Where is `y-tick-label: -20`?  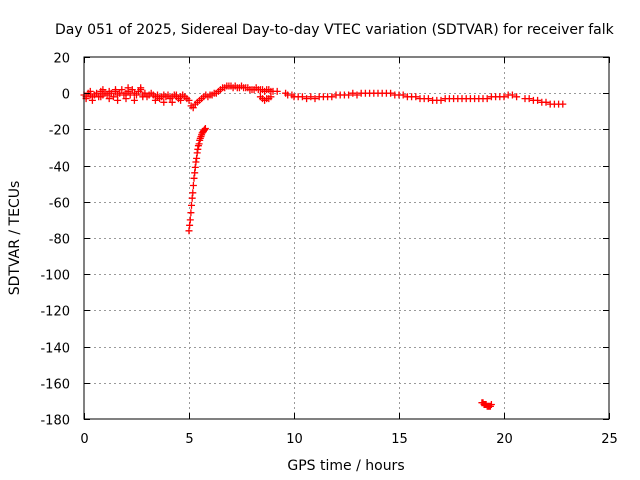 y-tick-label: -20 is located at coordinates (59, 131).